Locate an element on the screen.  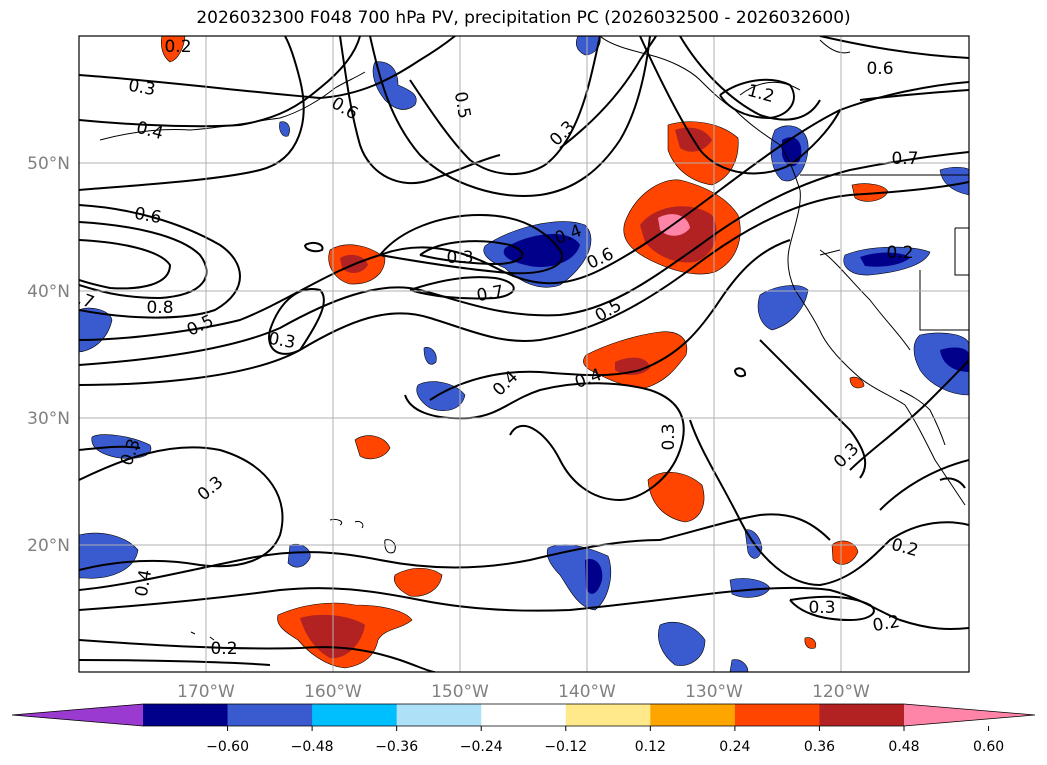
colorbar-tick-label: −0.60 is located at coordinates (227, 747).